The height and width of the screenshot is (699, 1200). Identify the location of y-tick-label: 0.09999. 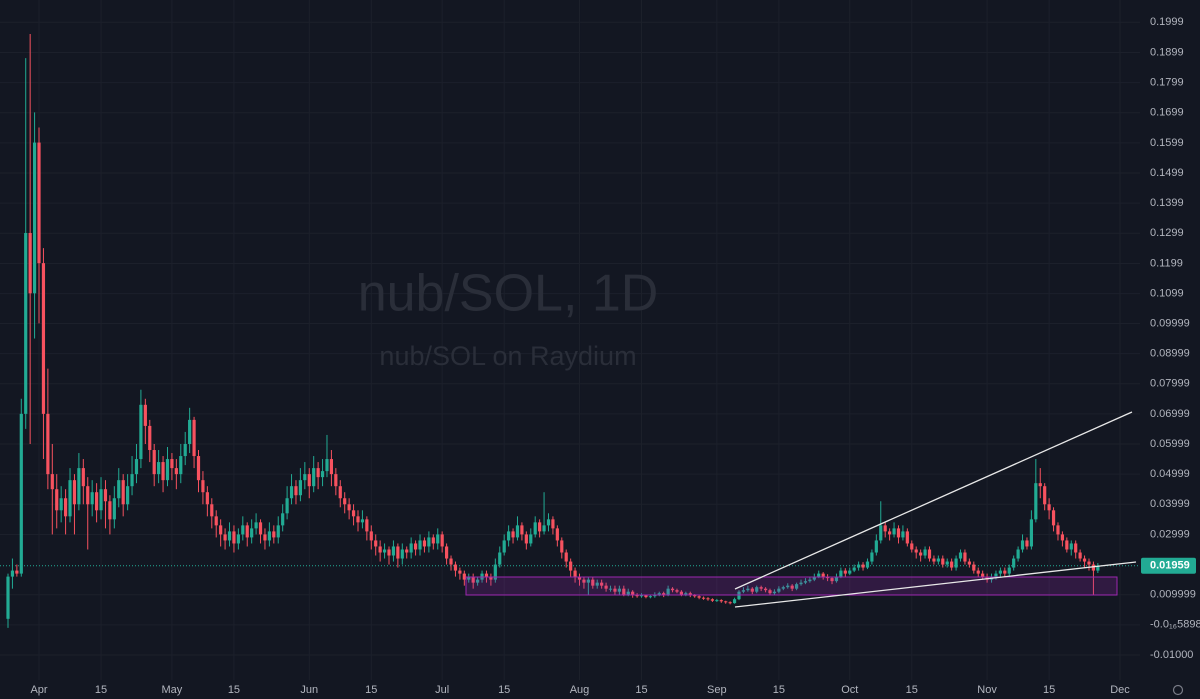
(1170, 323).